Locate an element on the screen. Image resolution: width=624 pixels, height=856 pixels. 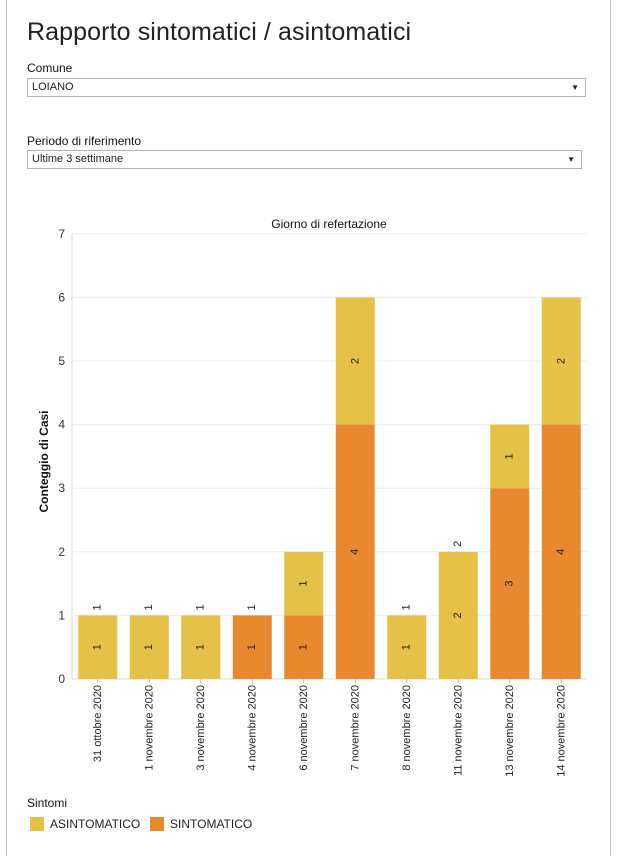
y-axis-label: Conteggio di Casi is located at coordinates (44, 462).